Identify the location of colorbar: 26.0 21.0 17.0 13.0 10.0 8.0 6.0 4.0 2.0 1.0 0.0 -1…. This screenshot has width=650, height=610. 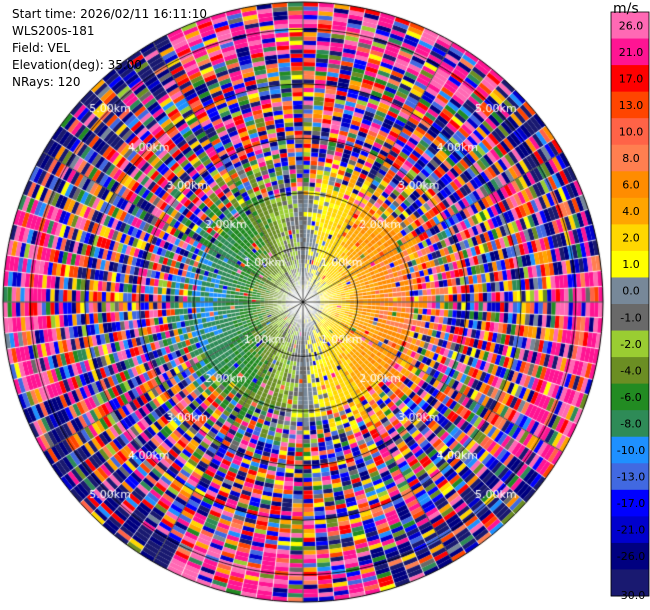
(630, 306).